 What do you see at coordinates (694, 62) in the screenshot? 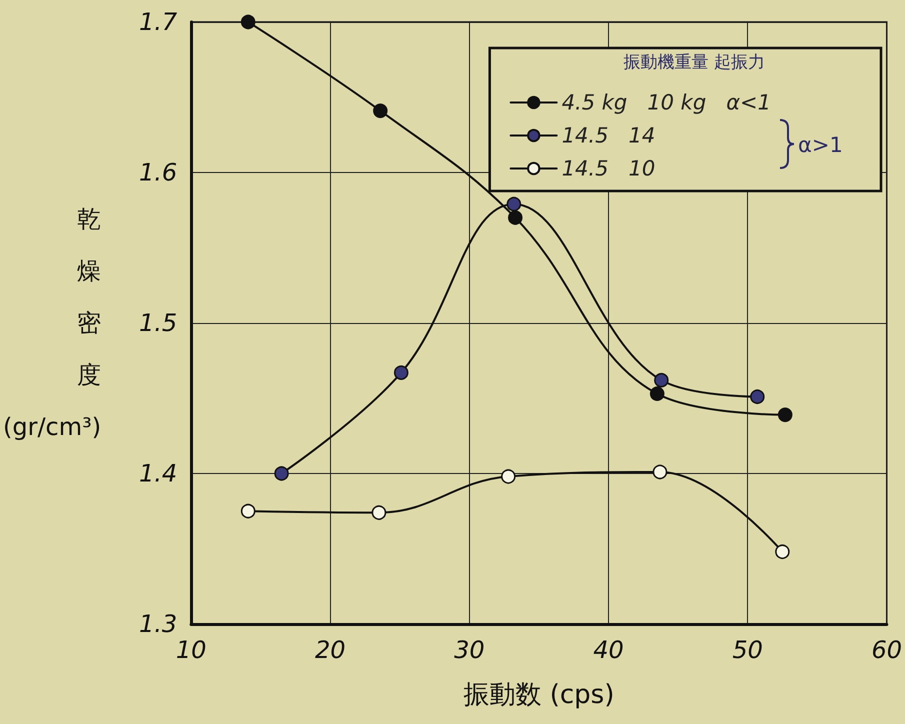
I see `legend-title: 振動機重量 起振力` at bounding box center [694, 62].